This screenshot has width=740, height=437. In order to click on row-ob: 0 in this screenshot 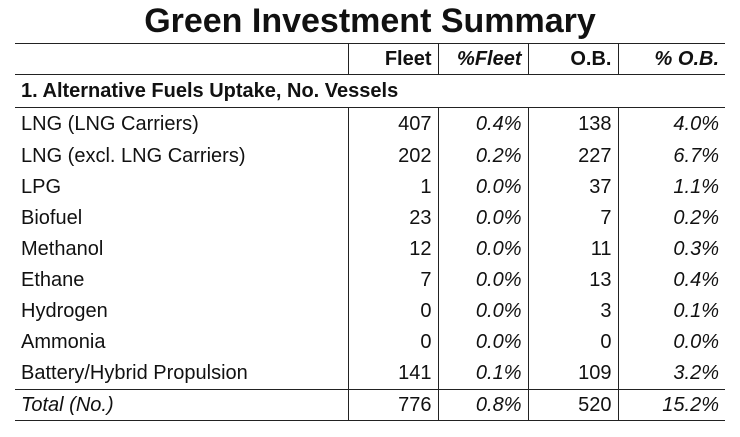, I will do `click(573, 342)`.